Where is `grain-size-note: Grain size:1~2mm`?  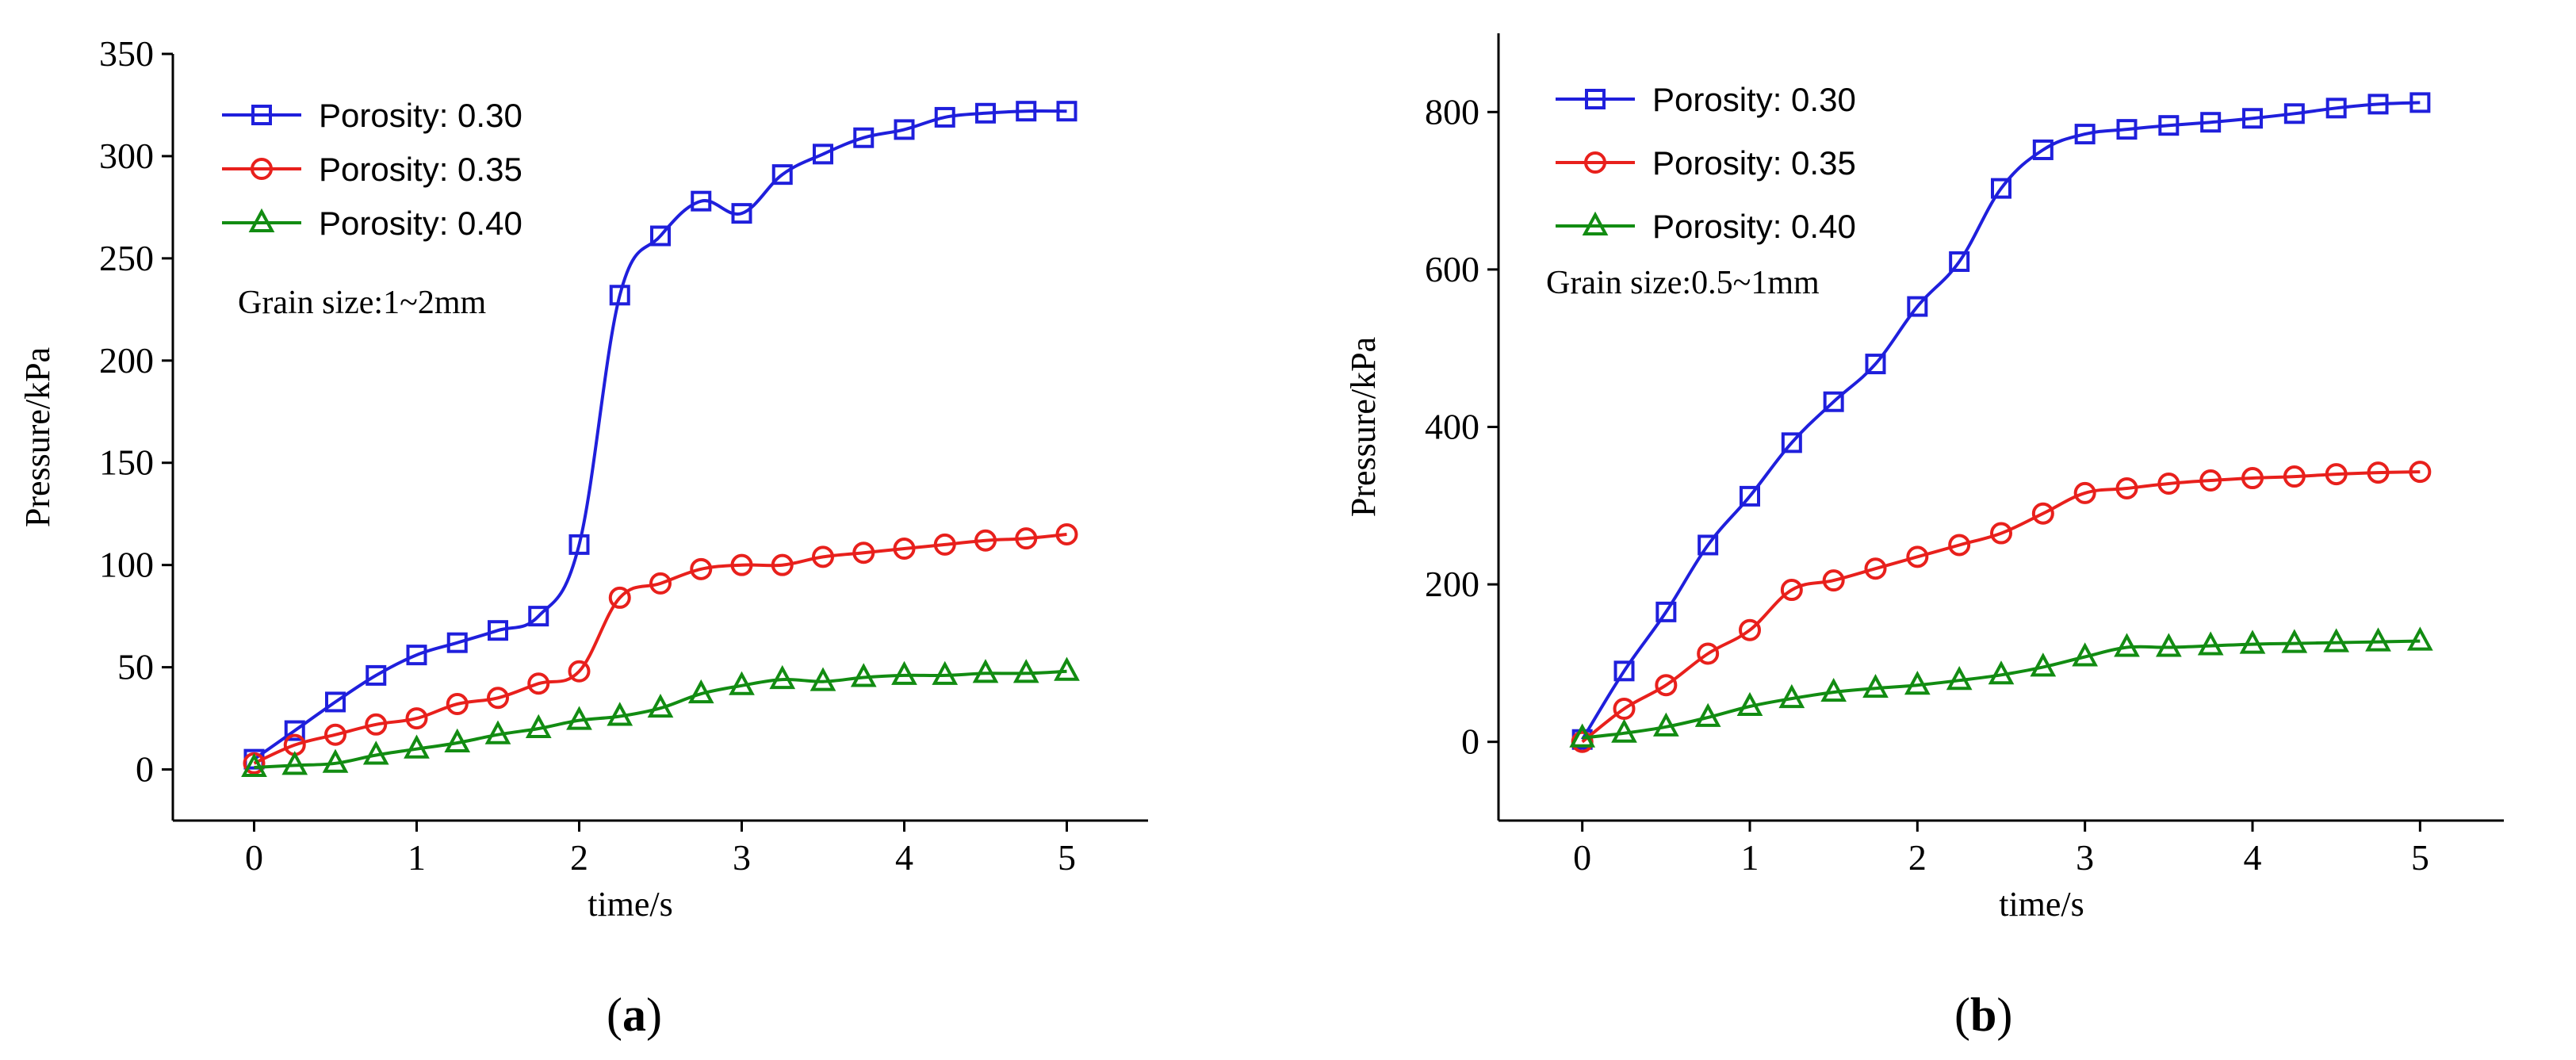 grain-size-note: Grain size:1~2mm is located at coordinates (362, 303).